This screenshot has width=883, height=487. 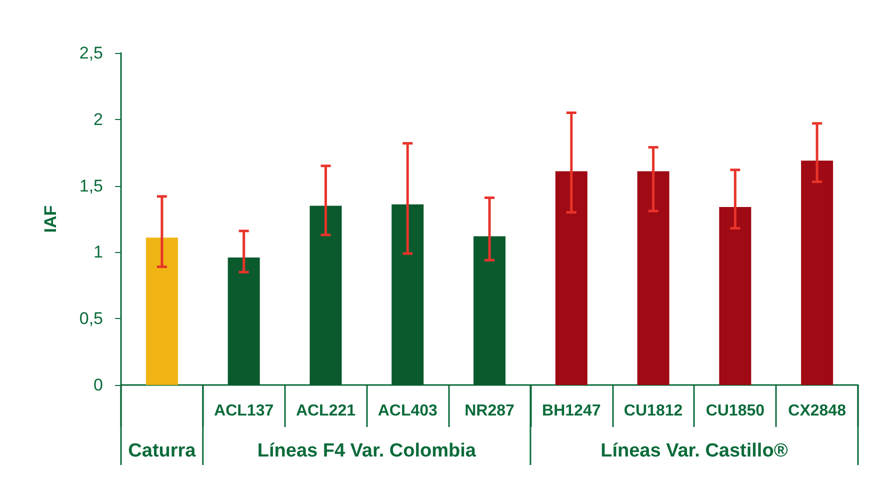 What do you see at coordinates (98, 252) in the screenshot?
I see `y-tick-label: 1` at bounding box center [98, 252].